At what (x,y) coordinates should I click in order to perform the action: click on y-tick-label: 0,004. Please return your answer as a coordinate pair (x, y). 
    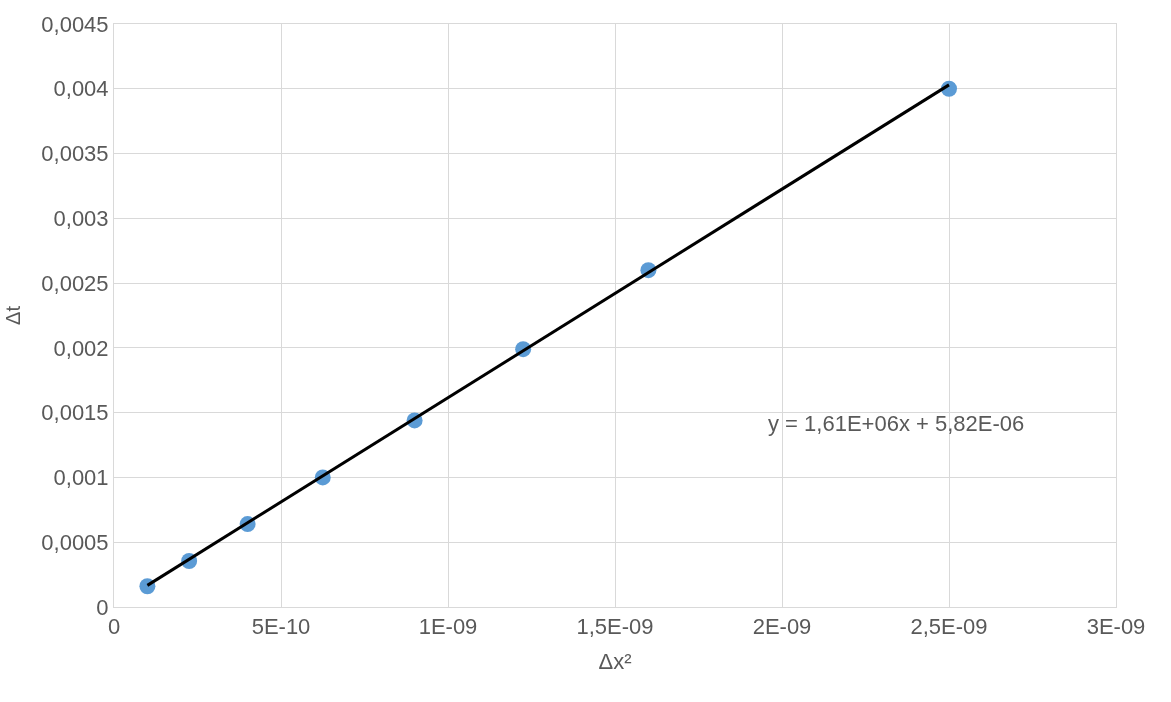
    Looking at the image, I should click on (81, 89).